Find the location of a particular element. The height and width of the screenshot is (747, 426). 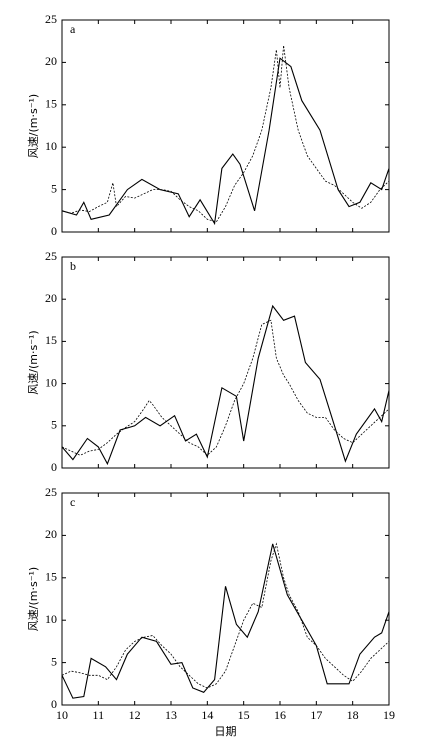

x-tick-label: 11 is located at coordinates (99, 715).